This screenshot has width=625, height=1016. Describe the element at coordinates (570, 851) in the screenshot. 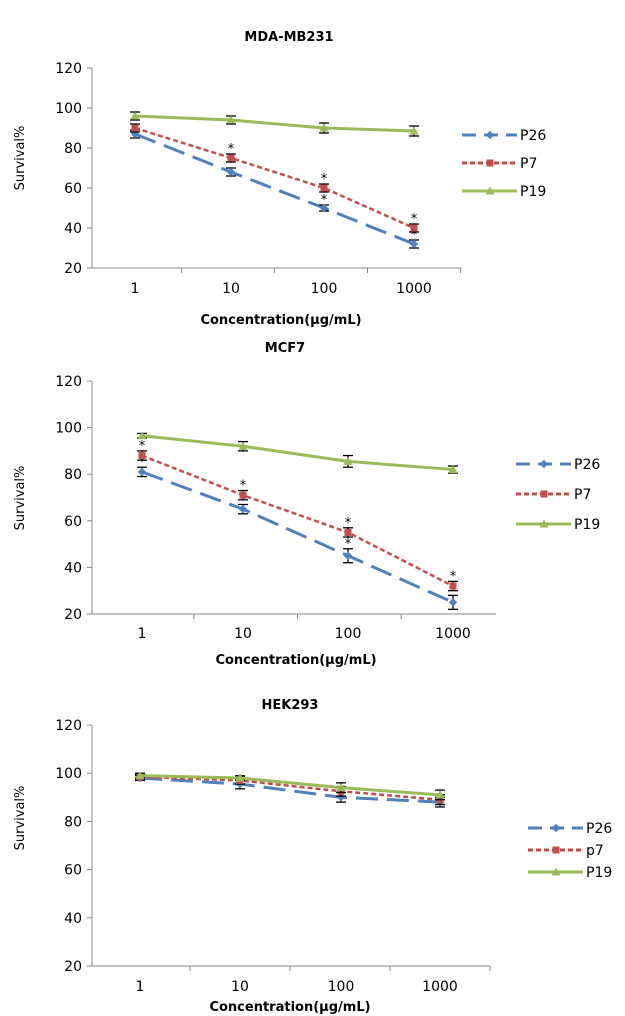

I see `legend: P26 p7 P19` at that location.